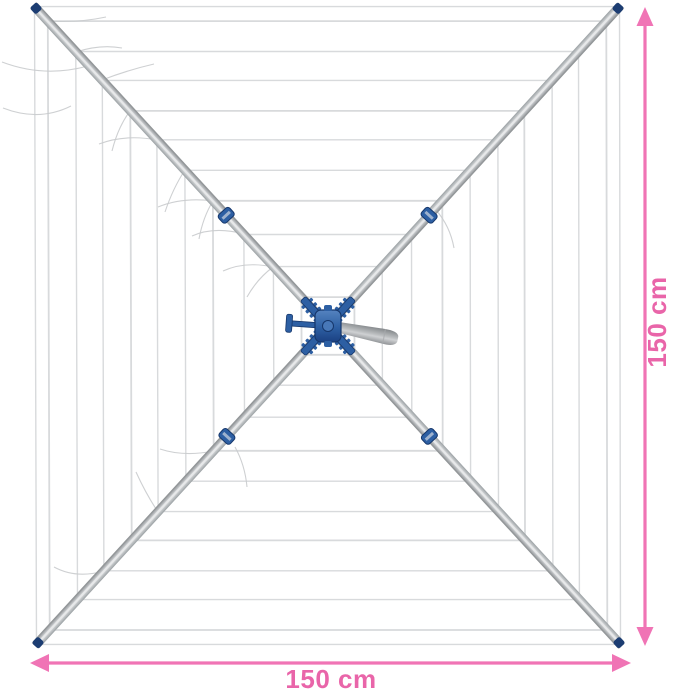 The image size is (700, 700). What do you see at coordinates (621, 663) in the screenshot?
I see `arrow-right-icon` at bounding box center [621, 663].